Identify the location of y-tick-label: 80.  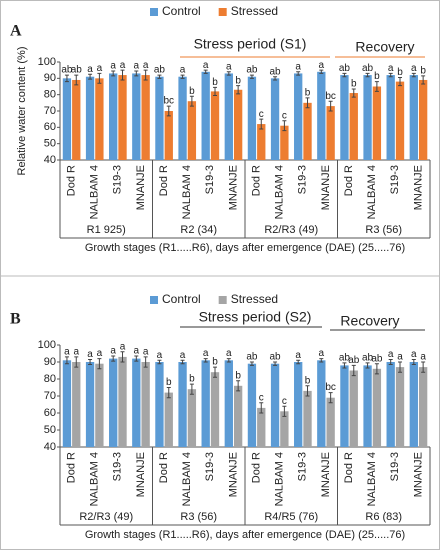
(50, 95).